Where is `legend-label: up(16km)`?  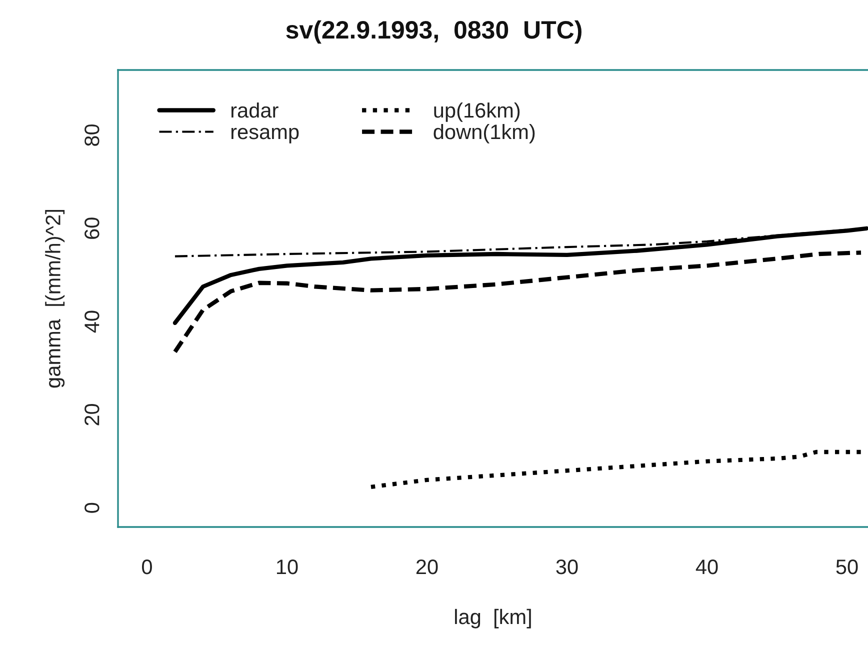 legend-label: up(16km) is located at coordinates (477, 112).